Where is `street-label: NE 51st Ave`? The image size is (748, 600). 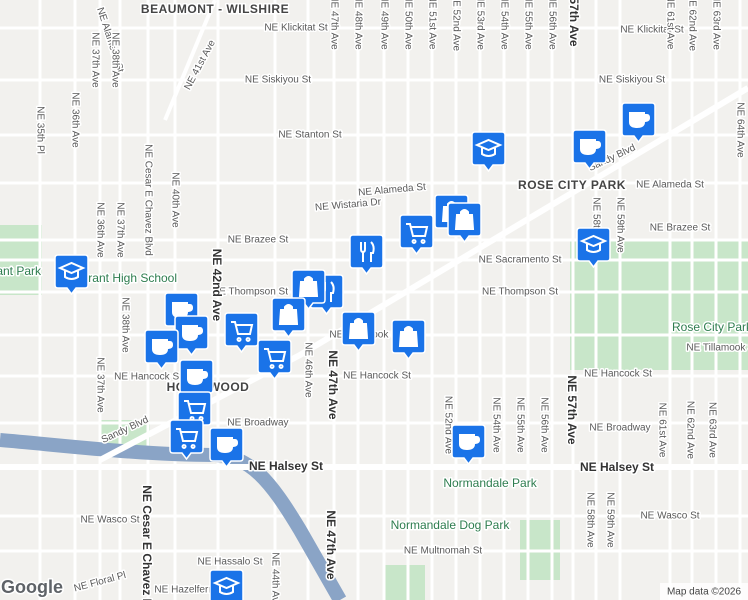
street-label: NE 51st Ave is located at coordinates (431, 25).